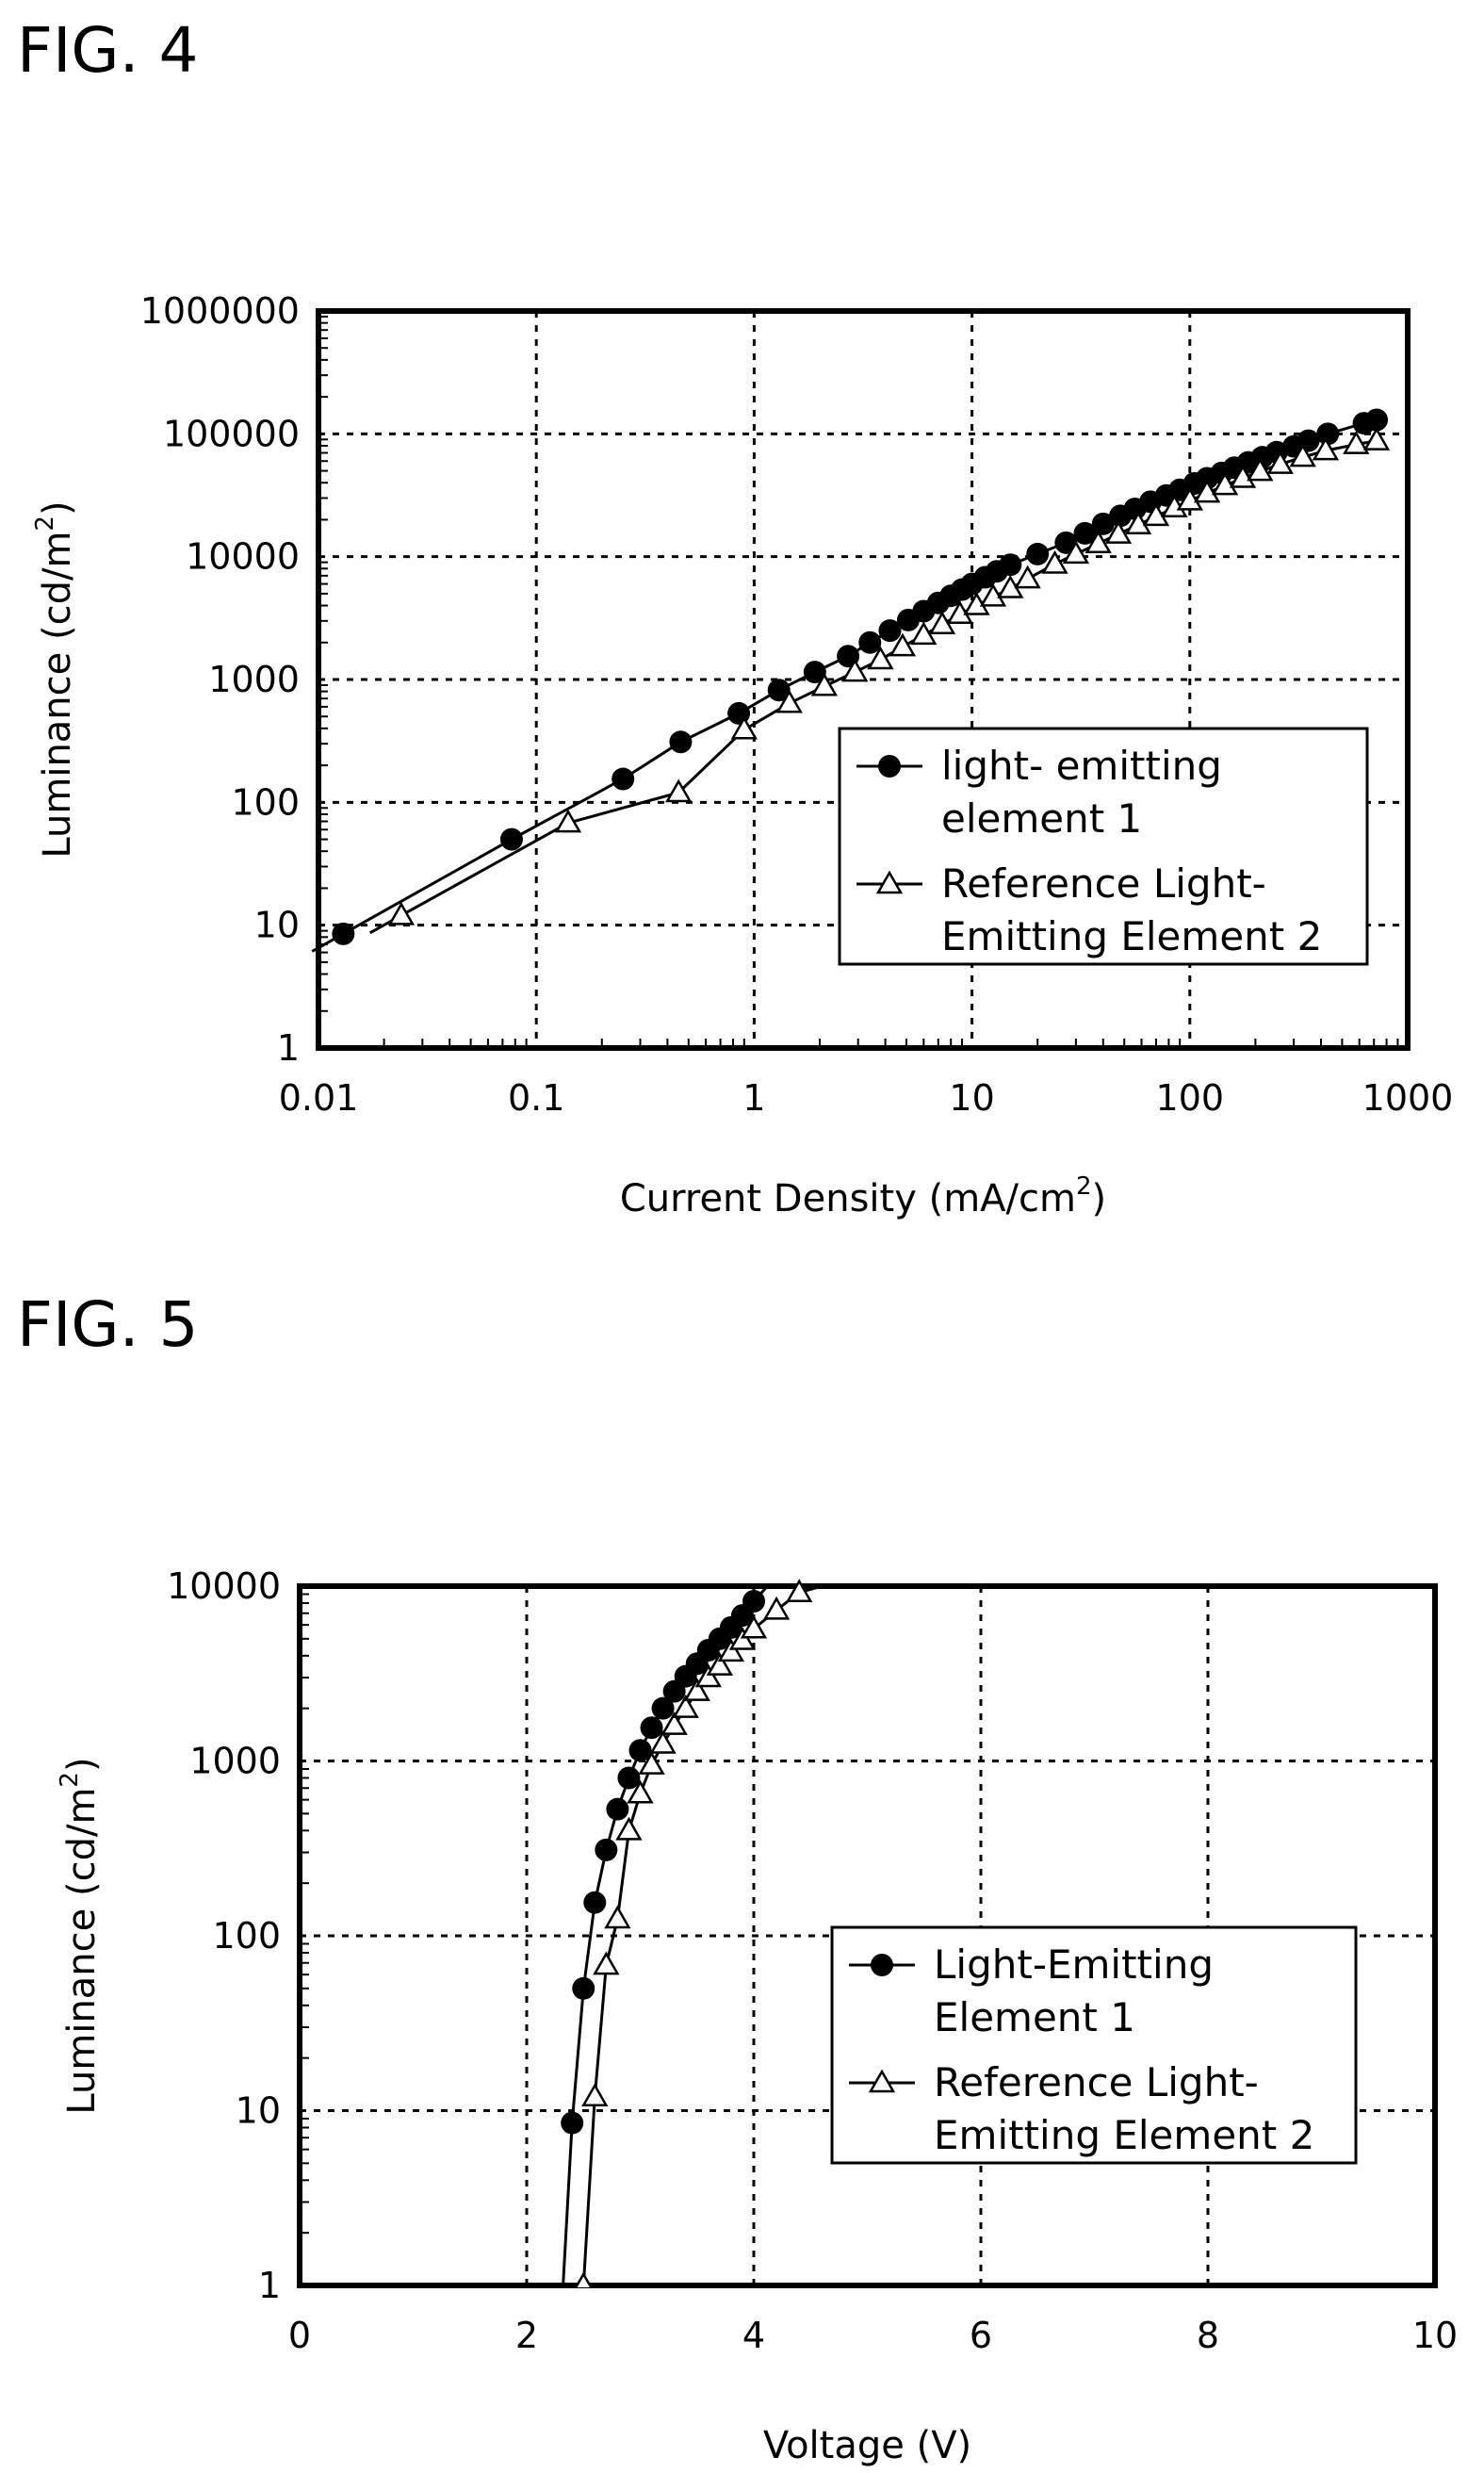 This screenshot has width=1484, height=2473. Describe the element at coordinates (1124, 2135) in the screenshot. I see `fig5-legend-label: Emitting Element 2` at that location.